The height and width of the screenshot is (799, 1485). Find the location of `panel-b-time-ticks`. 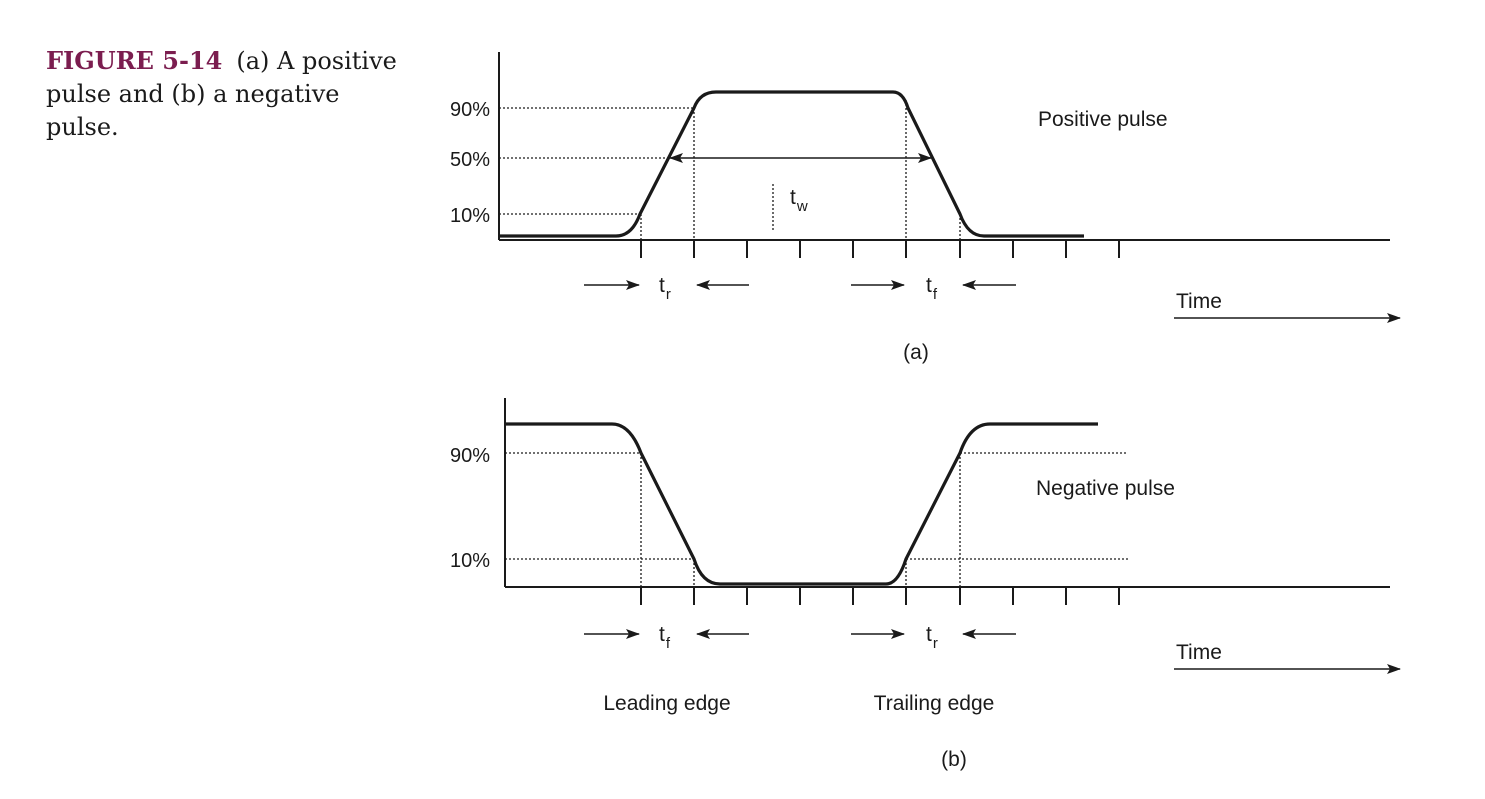

panel-b-time-ticks is located at coordinates (880, 596).